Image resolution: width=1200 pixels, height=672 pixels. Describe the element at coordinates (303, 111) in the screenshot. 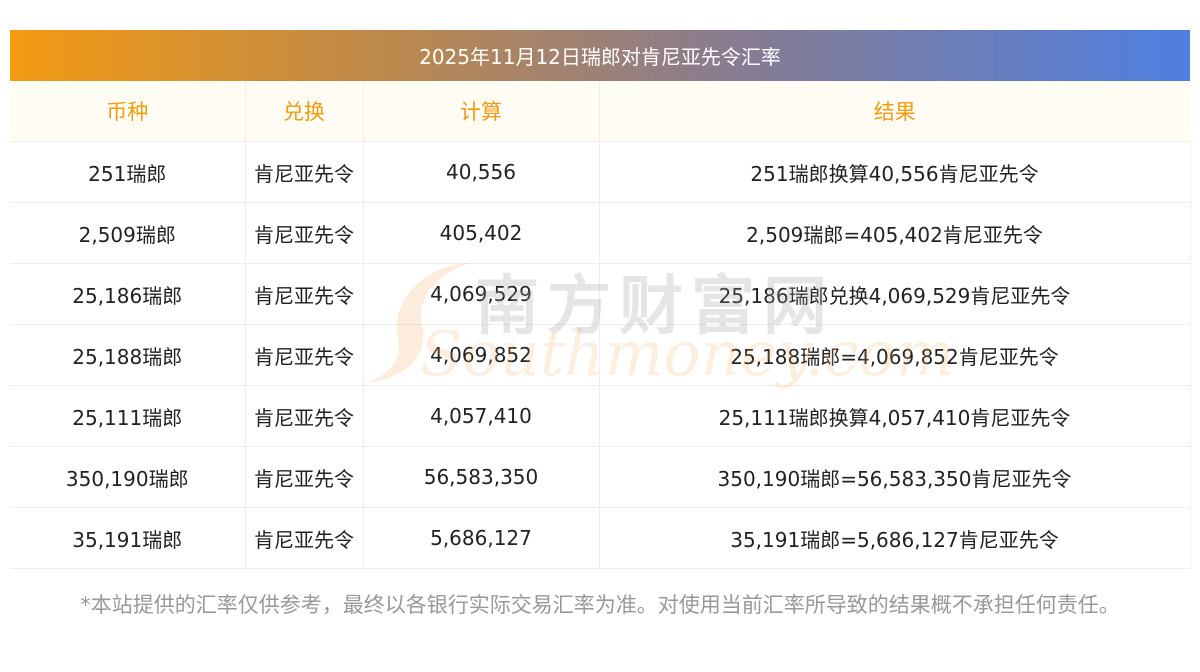

I see `header-exchange: 兑换` at that location.